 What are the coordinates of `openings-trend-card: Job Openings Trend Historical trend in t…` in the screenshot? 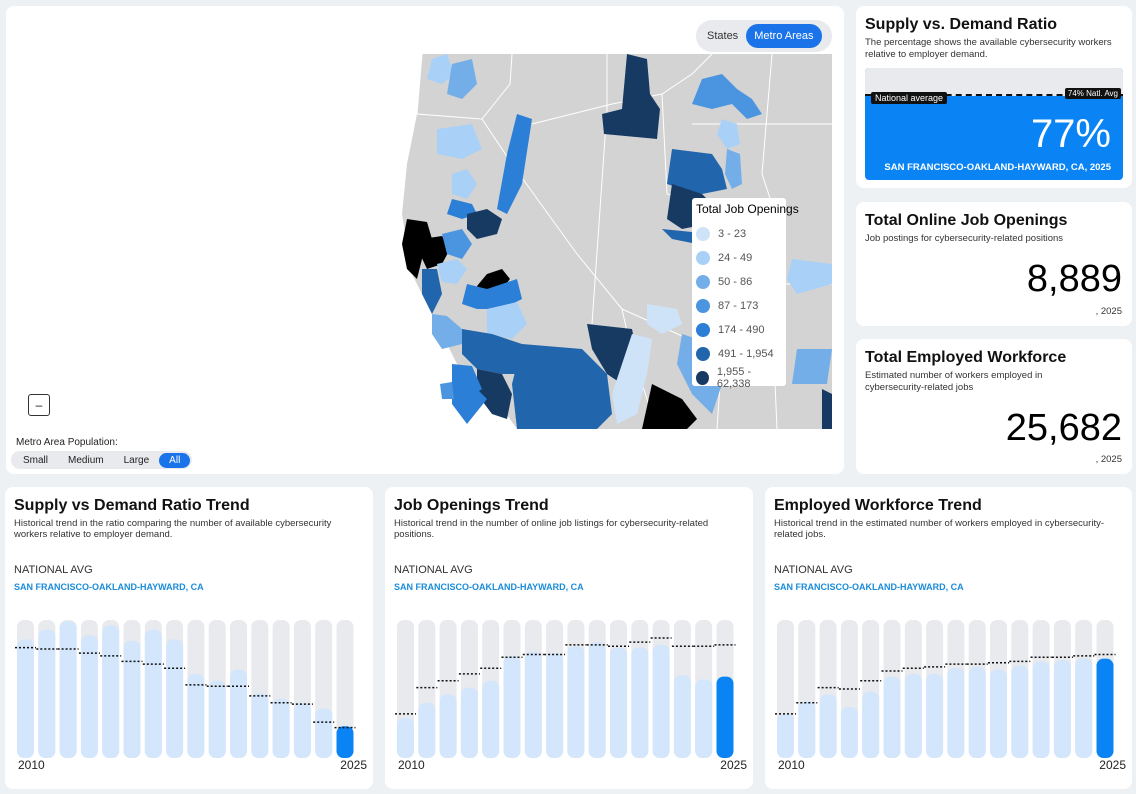 It's located at (569, 638).